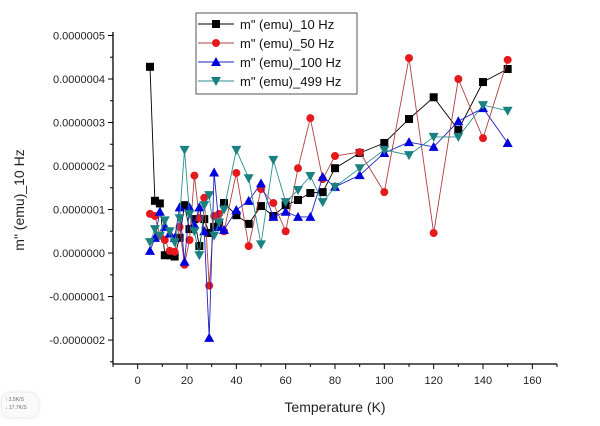 This screenshot has height=426, width=600. I want to click on legend-label: m" (emu)_50 Hz, so click(287, 43).